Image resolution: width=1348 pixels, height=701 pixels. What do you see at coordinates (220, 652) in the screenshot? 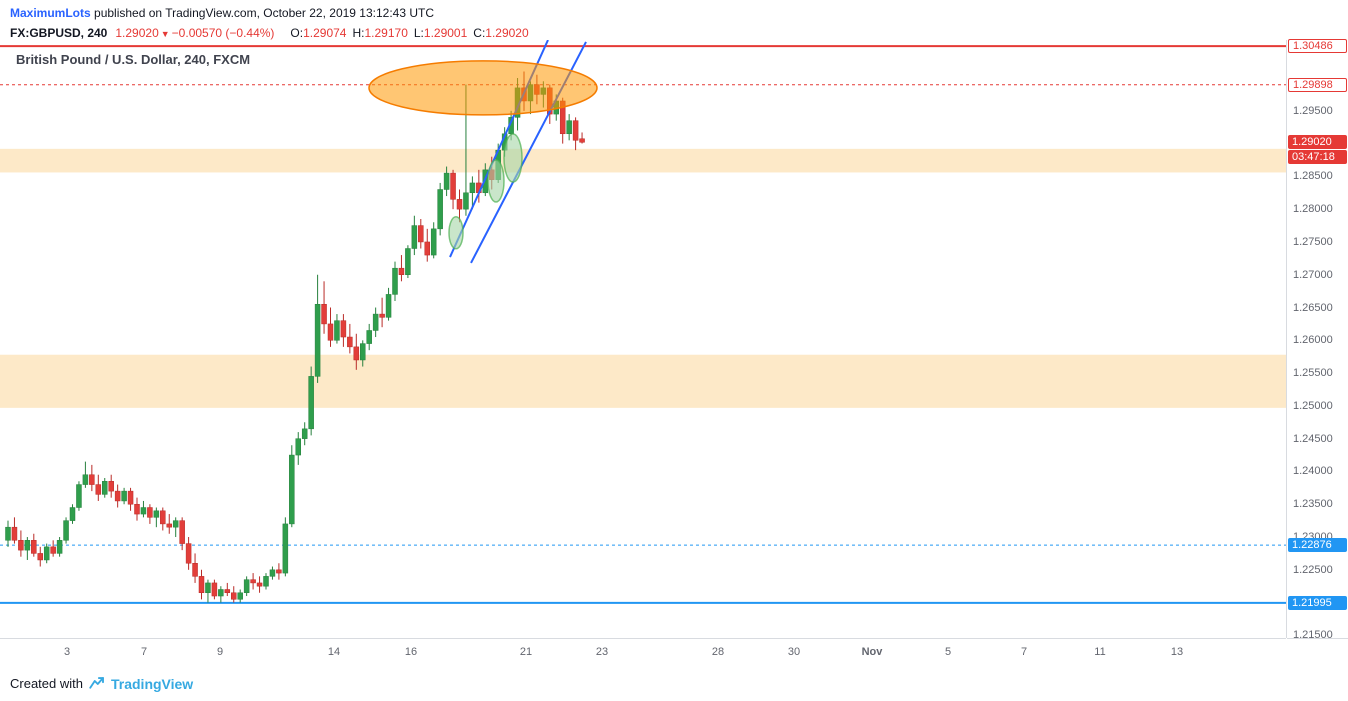
I see `time-axis-label: 9` at bounding box center [220, 652].